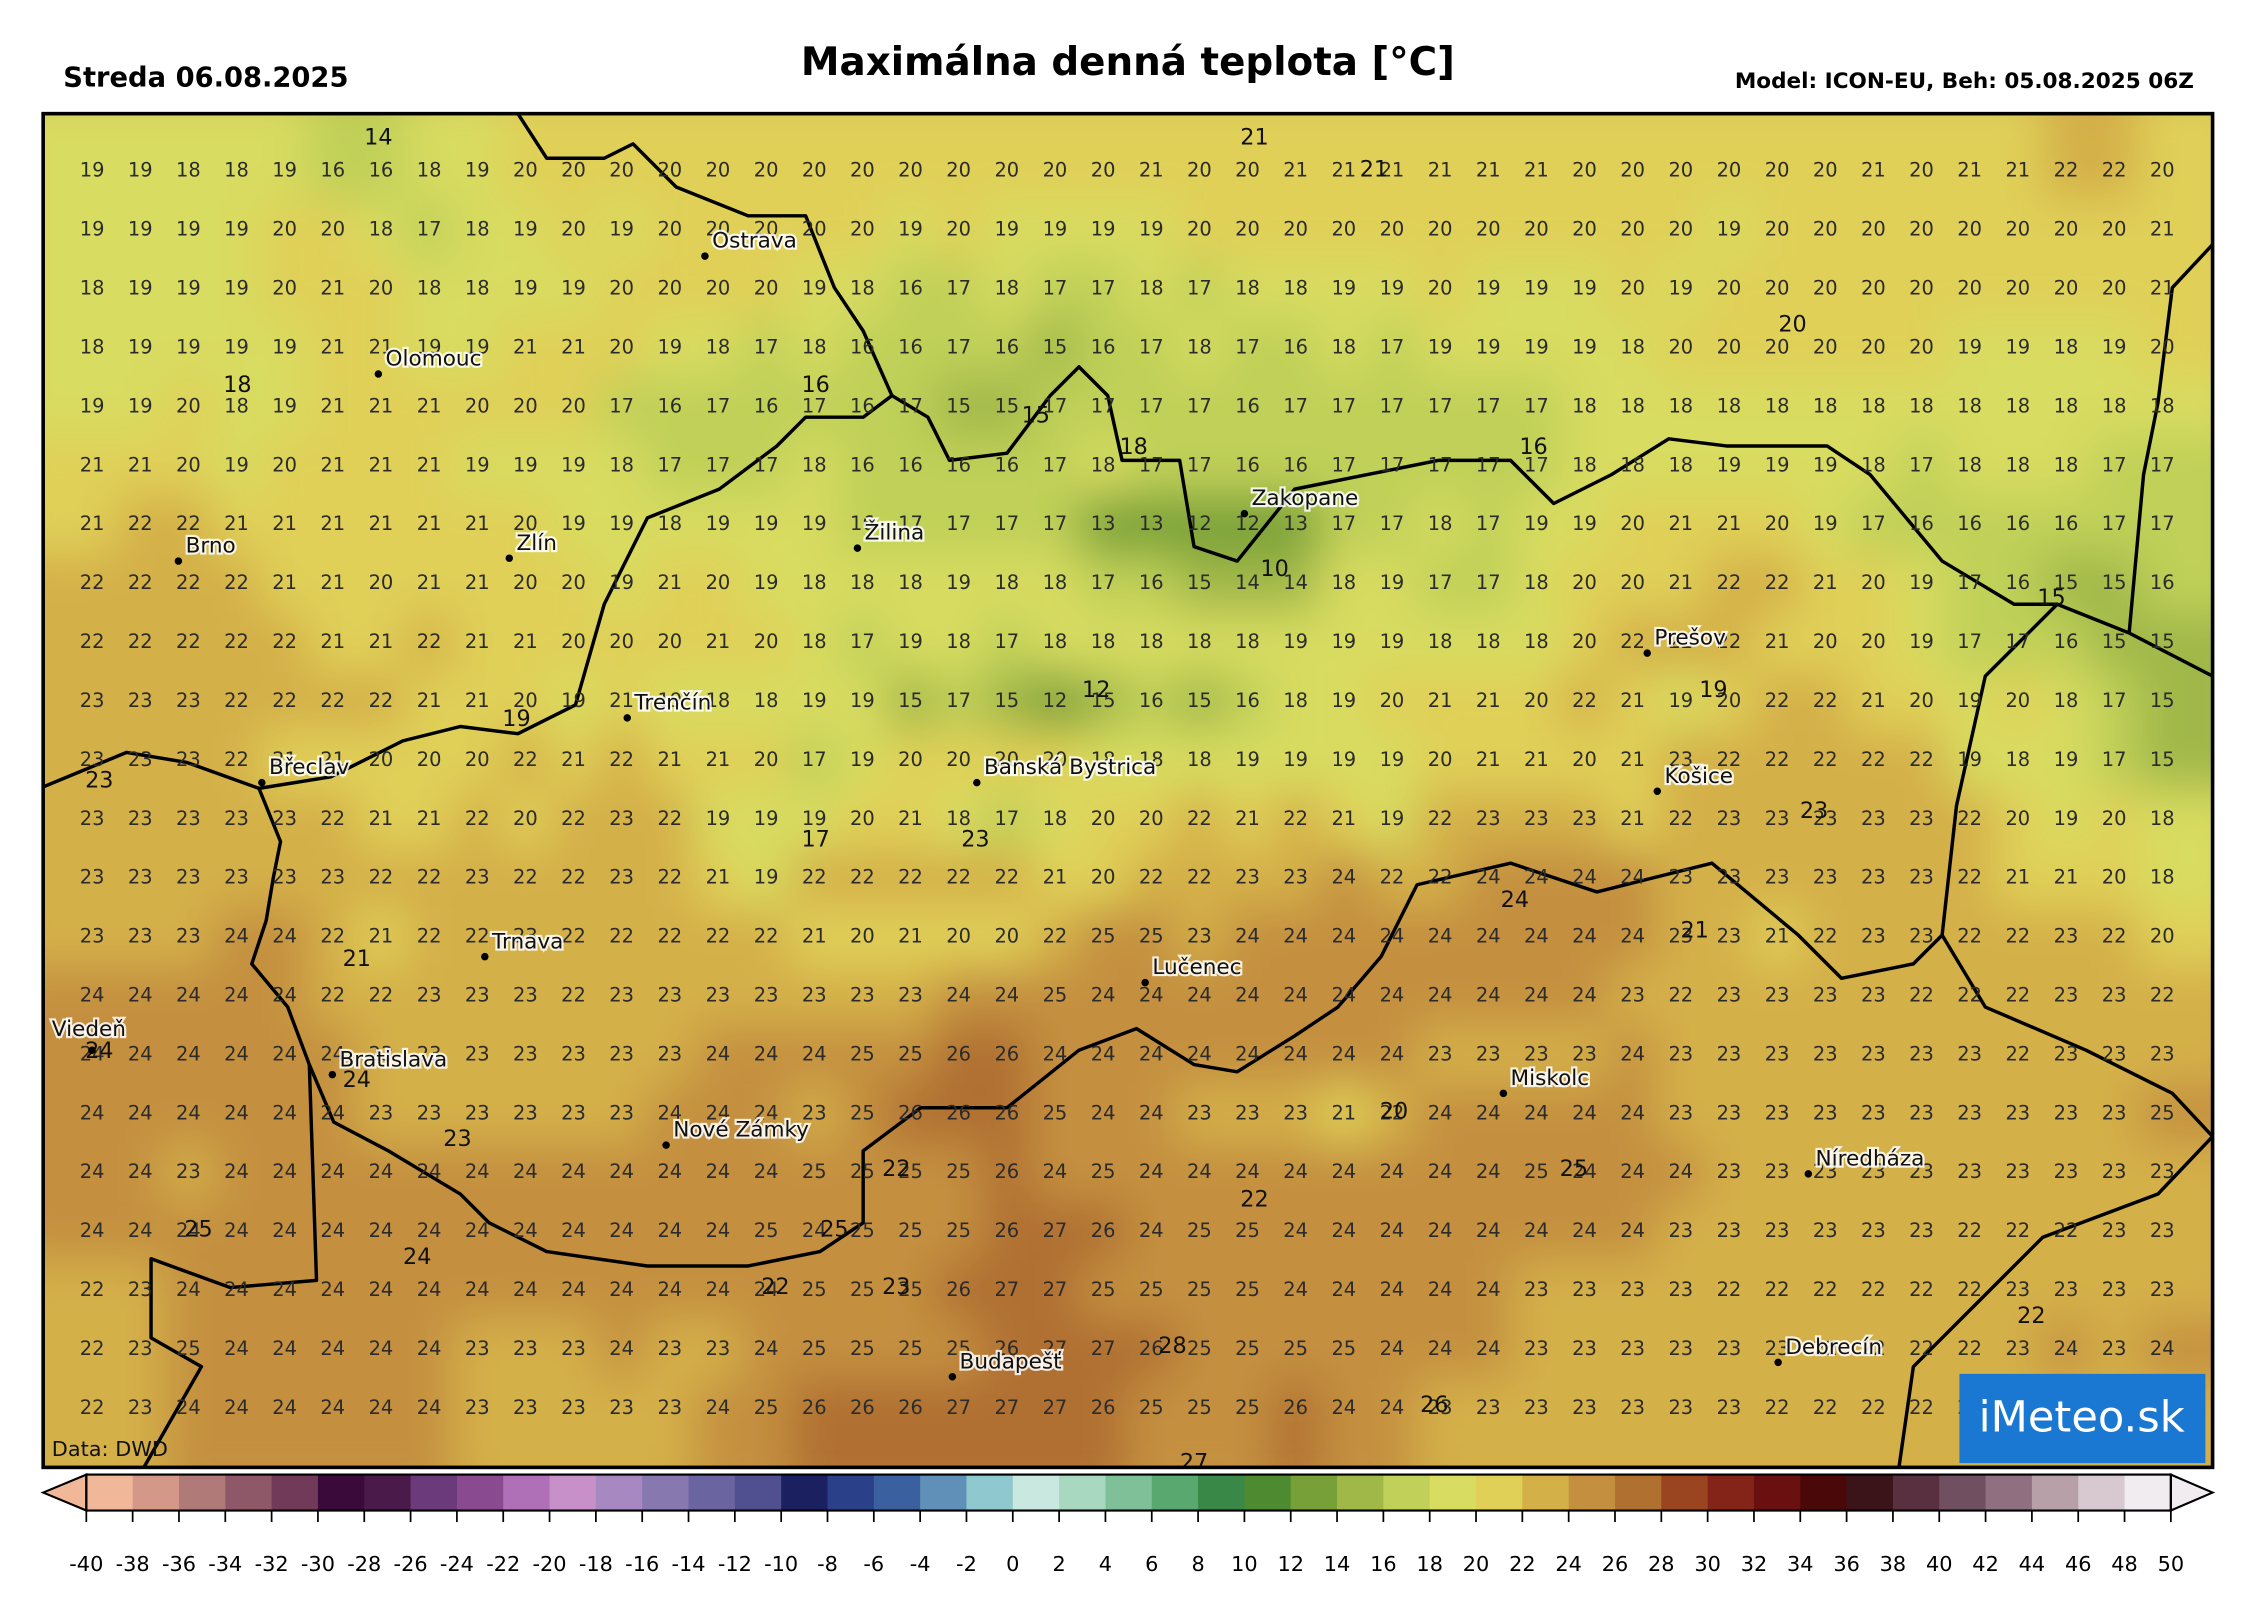 The image size is (2250, 1617). What do you see at coordinates (1476, 1564) in the screenshot?
I see `colorbar-tick-label: 20` at bounding box center [1476, 1564].